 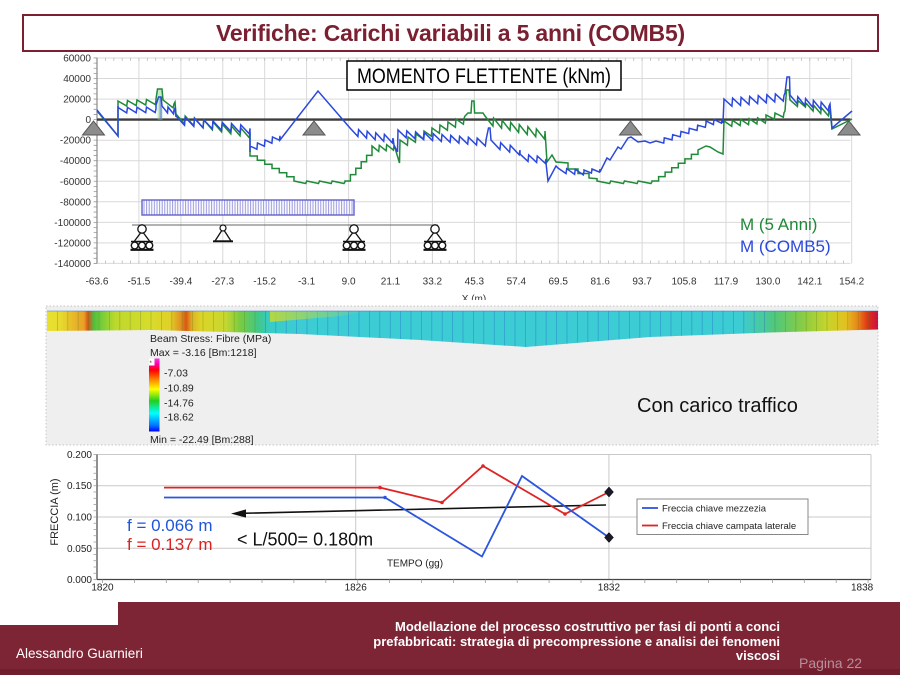 I want to click on svg-text: MOMENTO FLETTENTE (kNm), so click(x=484, y=76).